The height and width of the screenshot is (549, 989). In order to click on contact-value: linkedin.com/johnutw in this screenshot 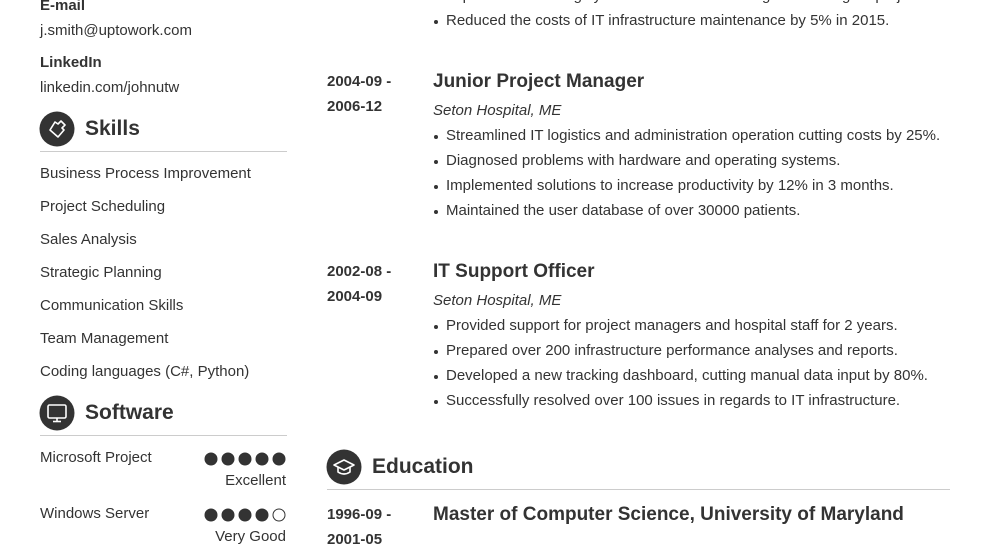, I will do `click(110, 87)`.